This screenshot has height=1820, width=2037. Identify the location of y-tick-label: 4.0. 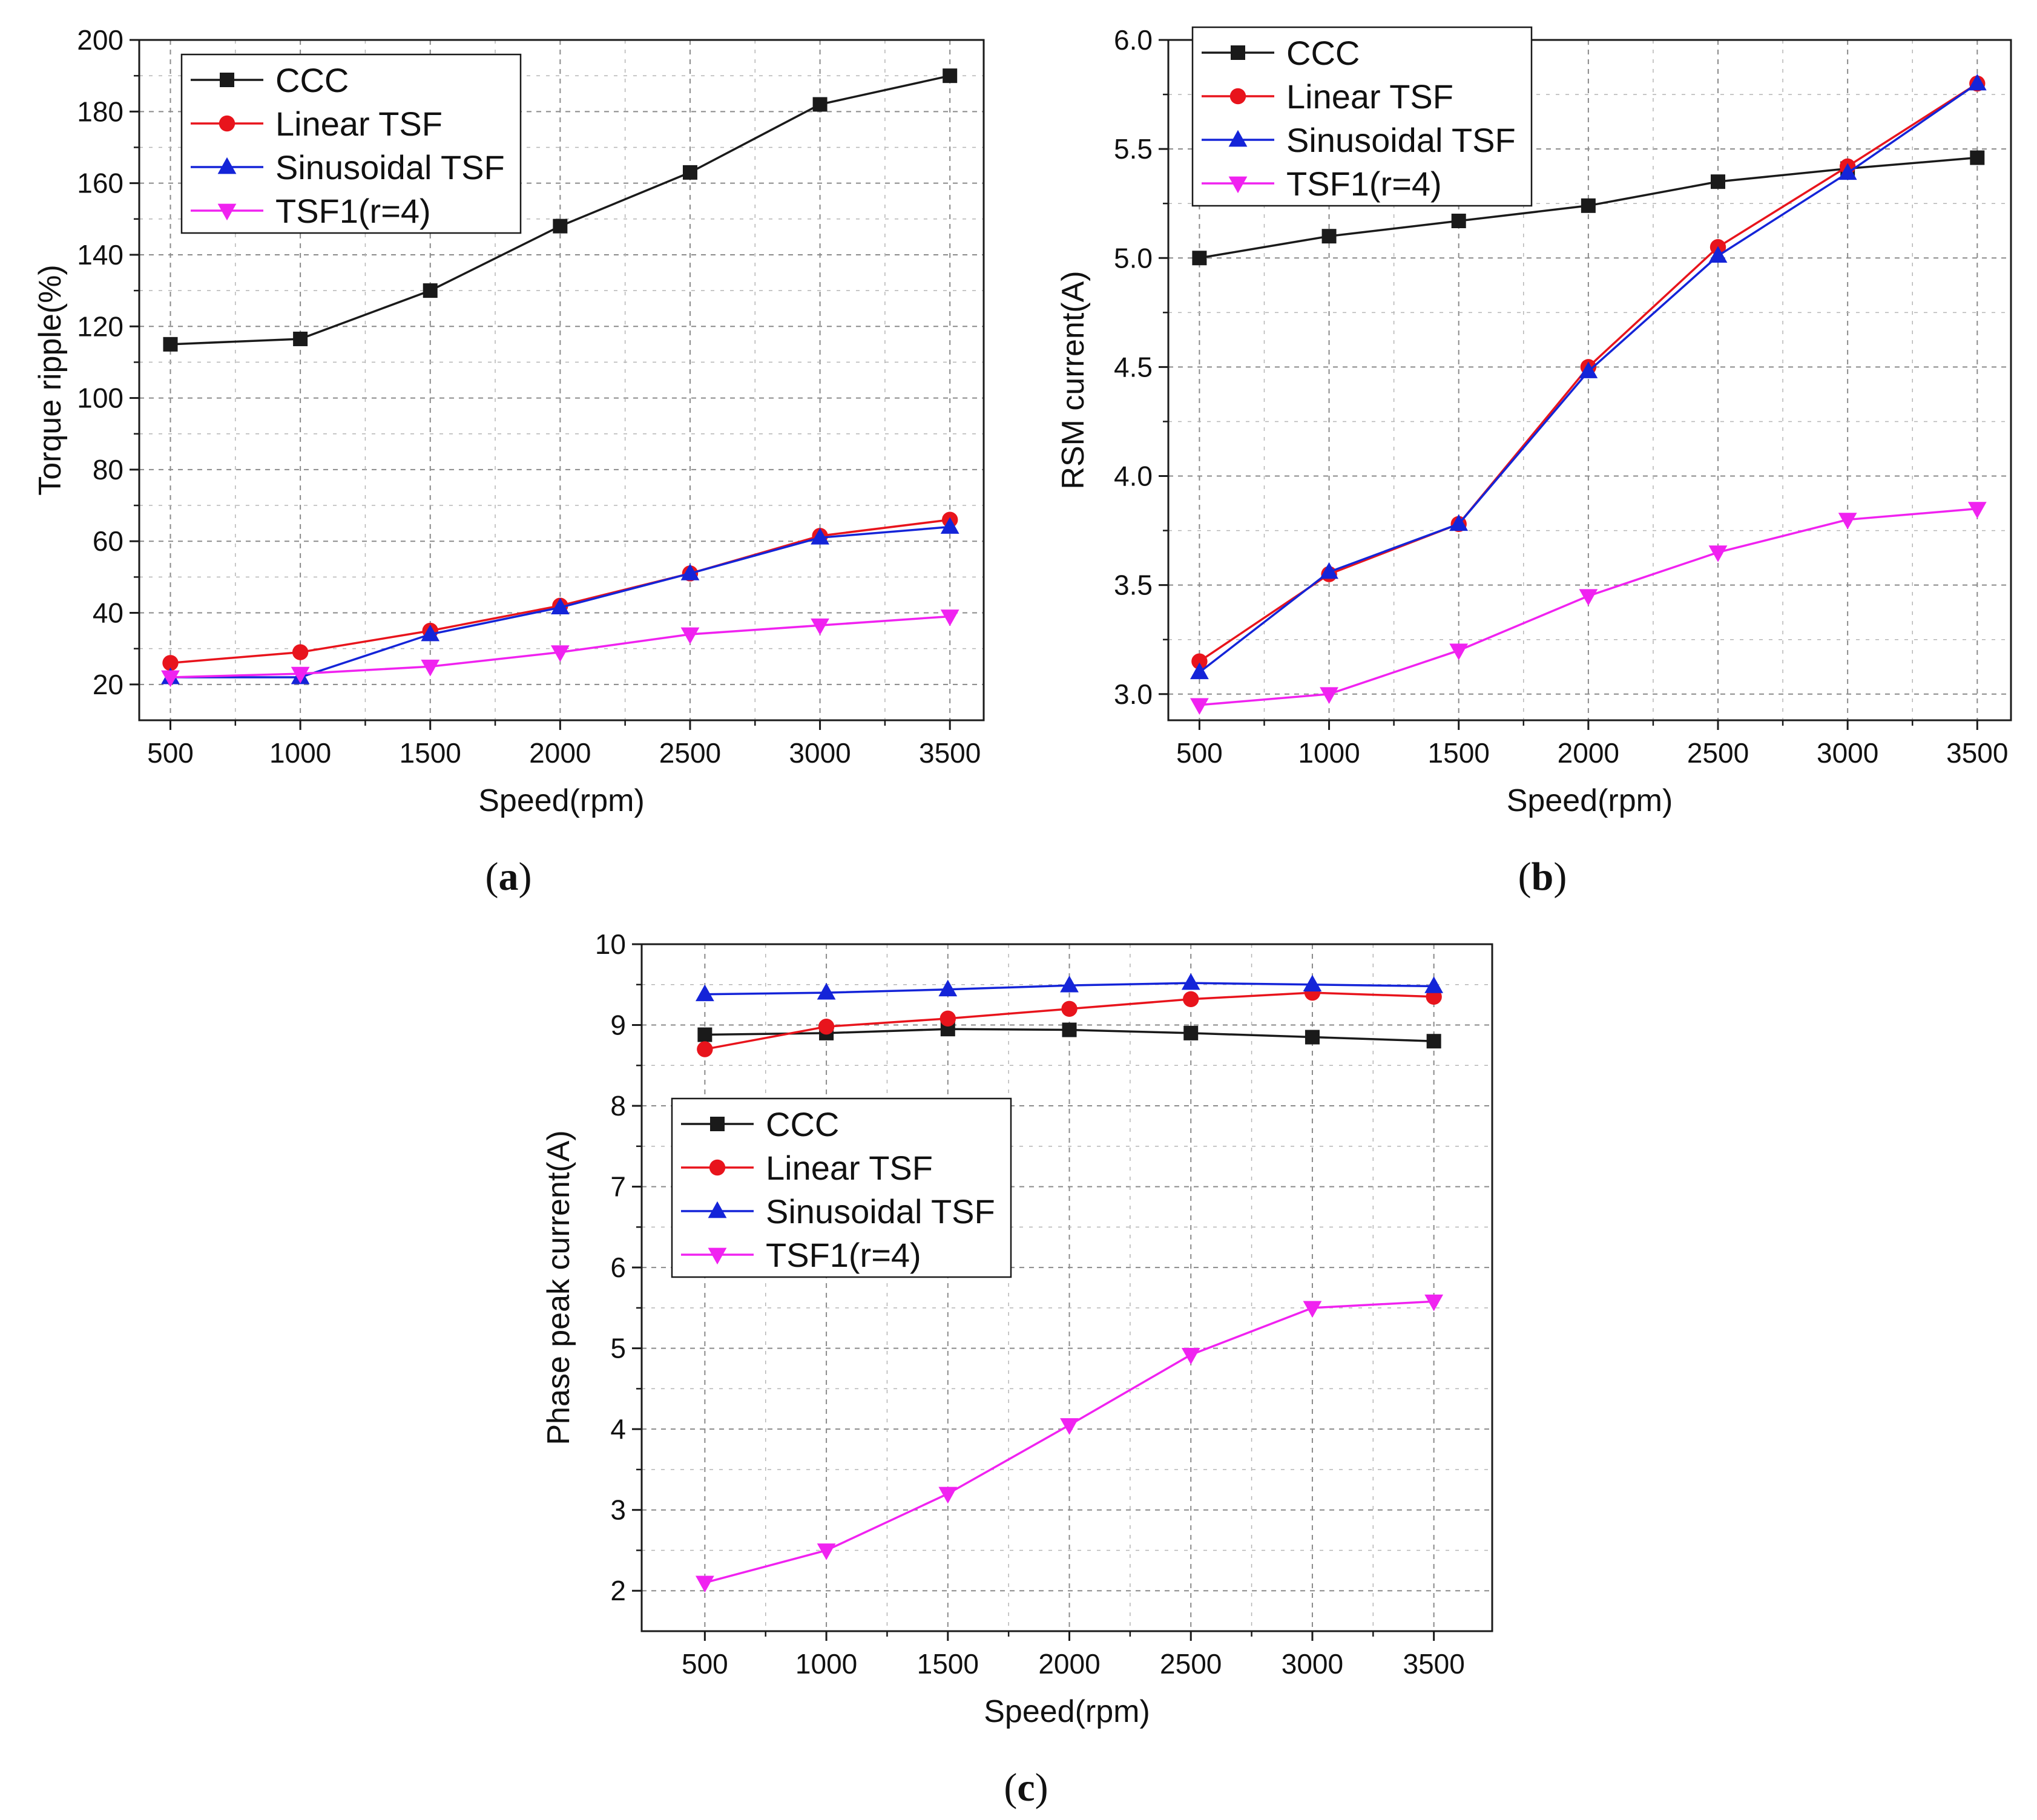
(1133, 476).